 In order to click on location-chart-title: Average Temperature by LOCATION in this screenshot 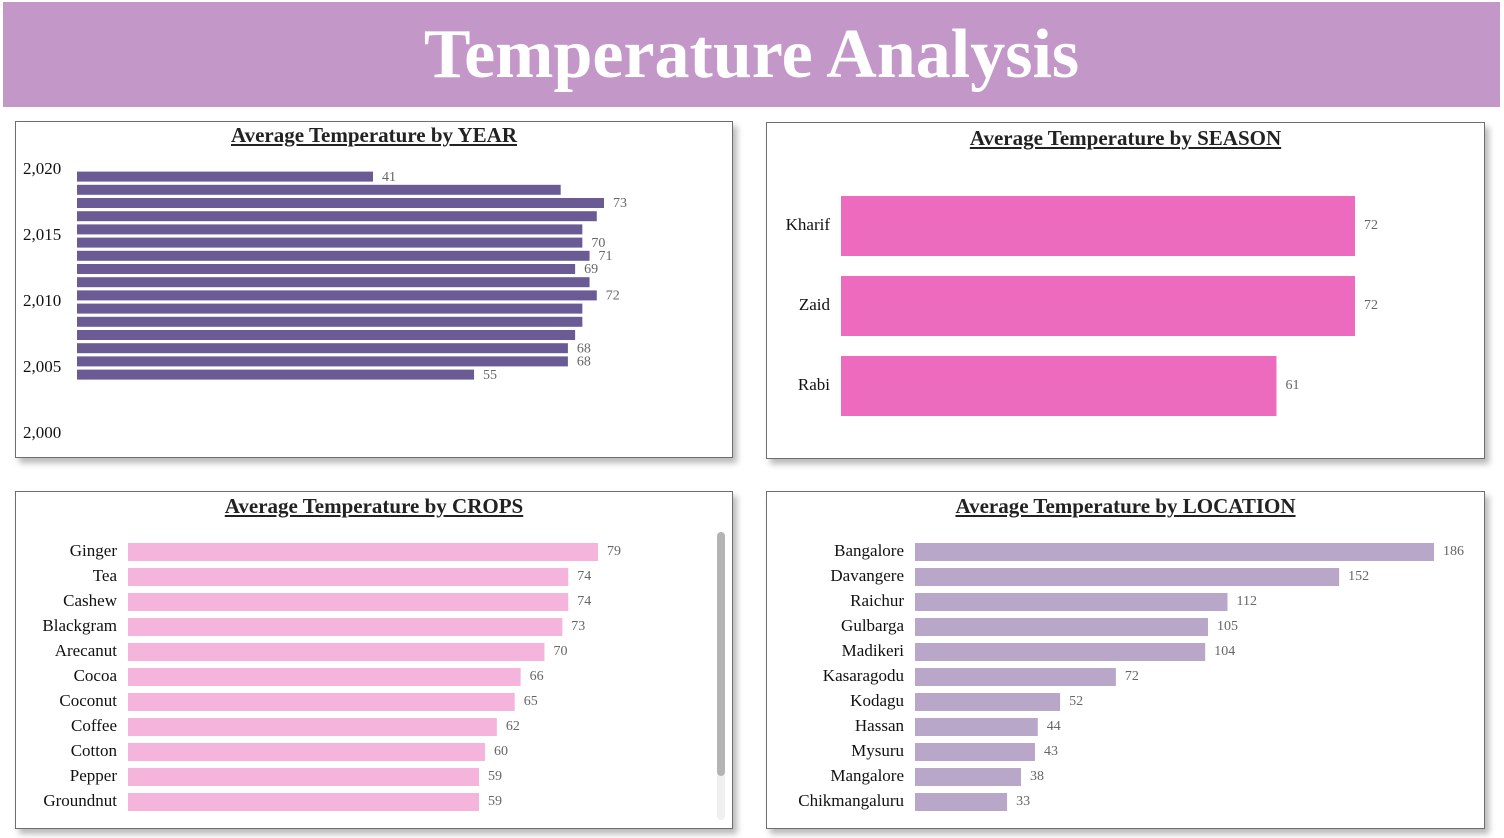, I will do `click(1125, 506)`.